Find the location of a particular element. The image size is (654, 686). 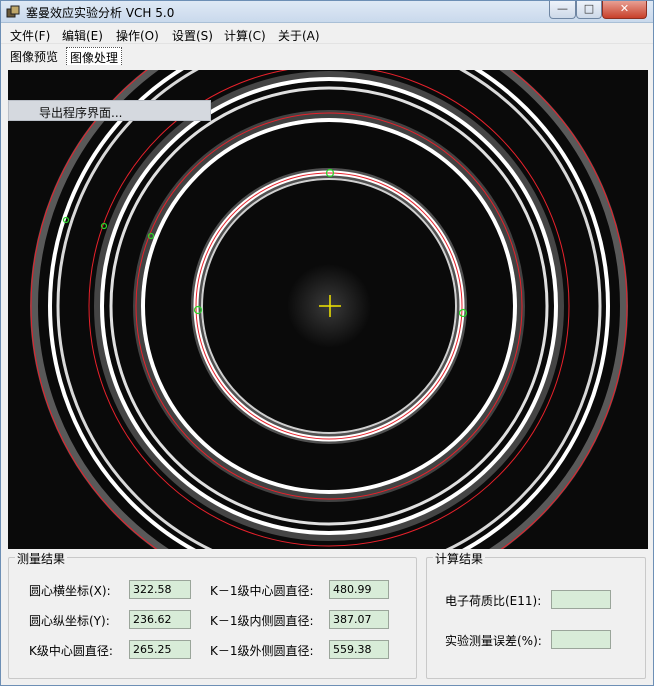

center-y-field: 236.62 is located at coordinates (160, 619).